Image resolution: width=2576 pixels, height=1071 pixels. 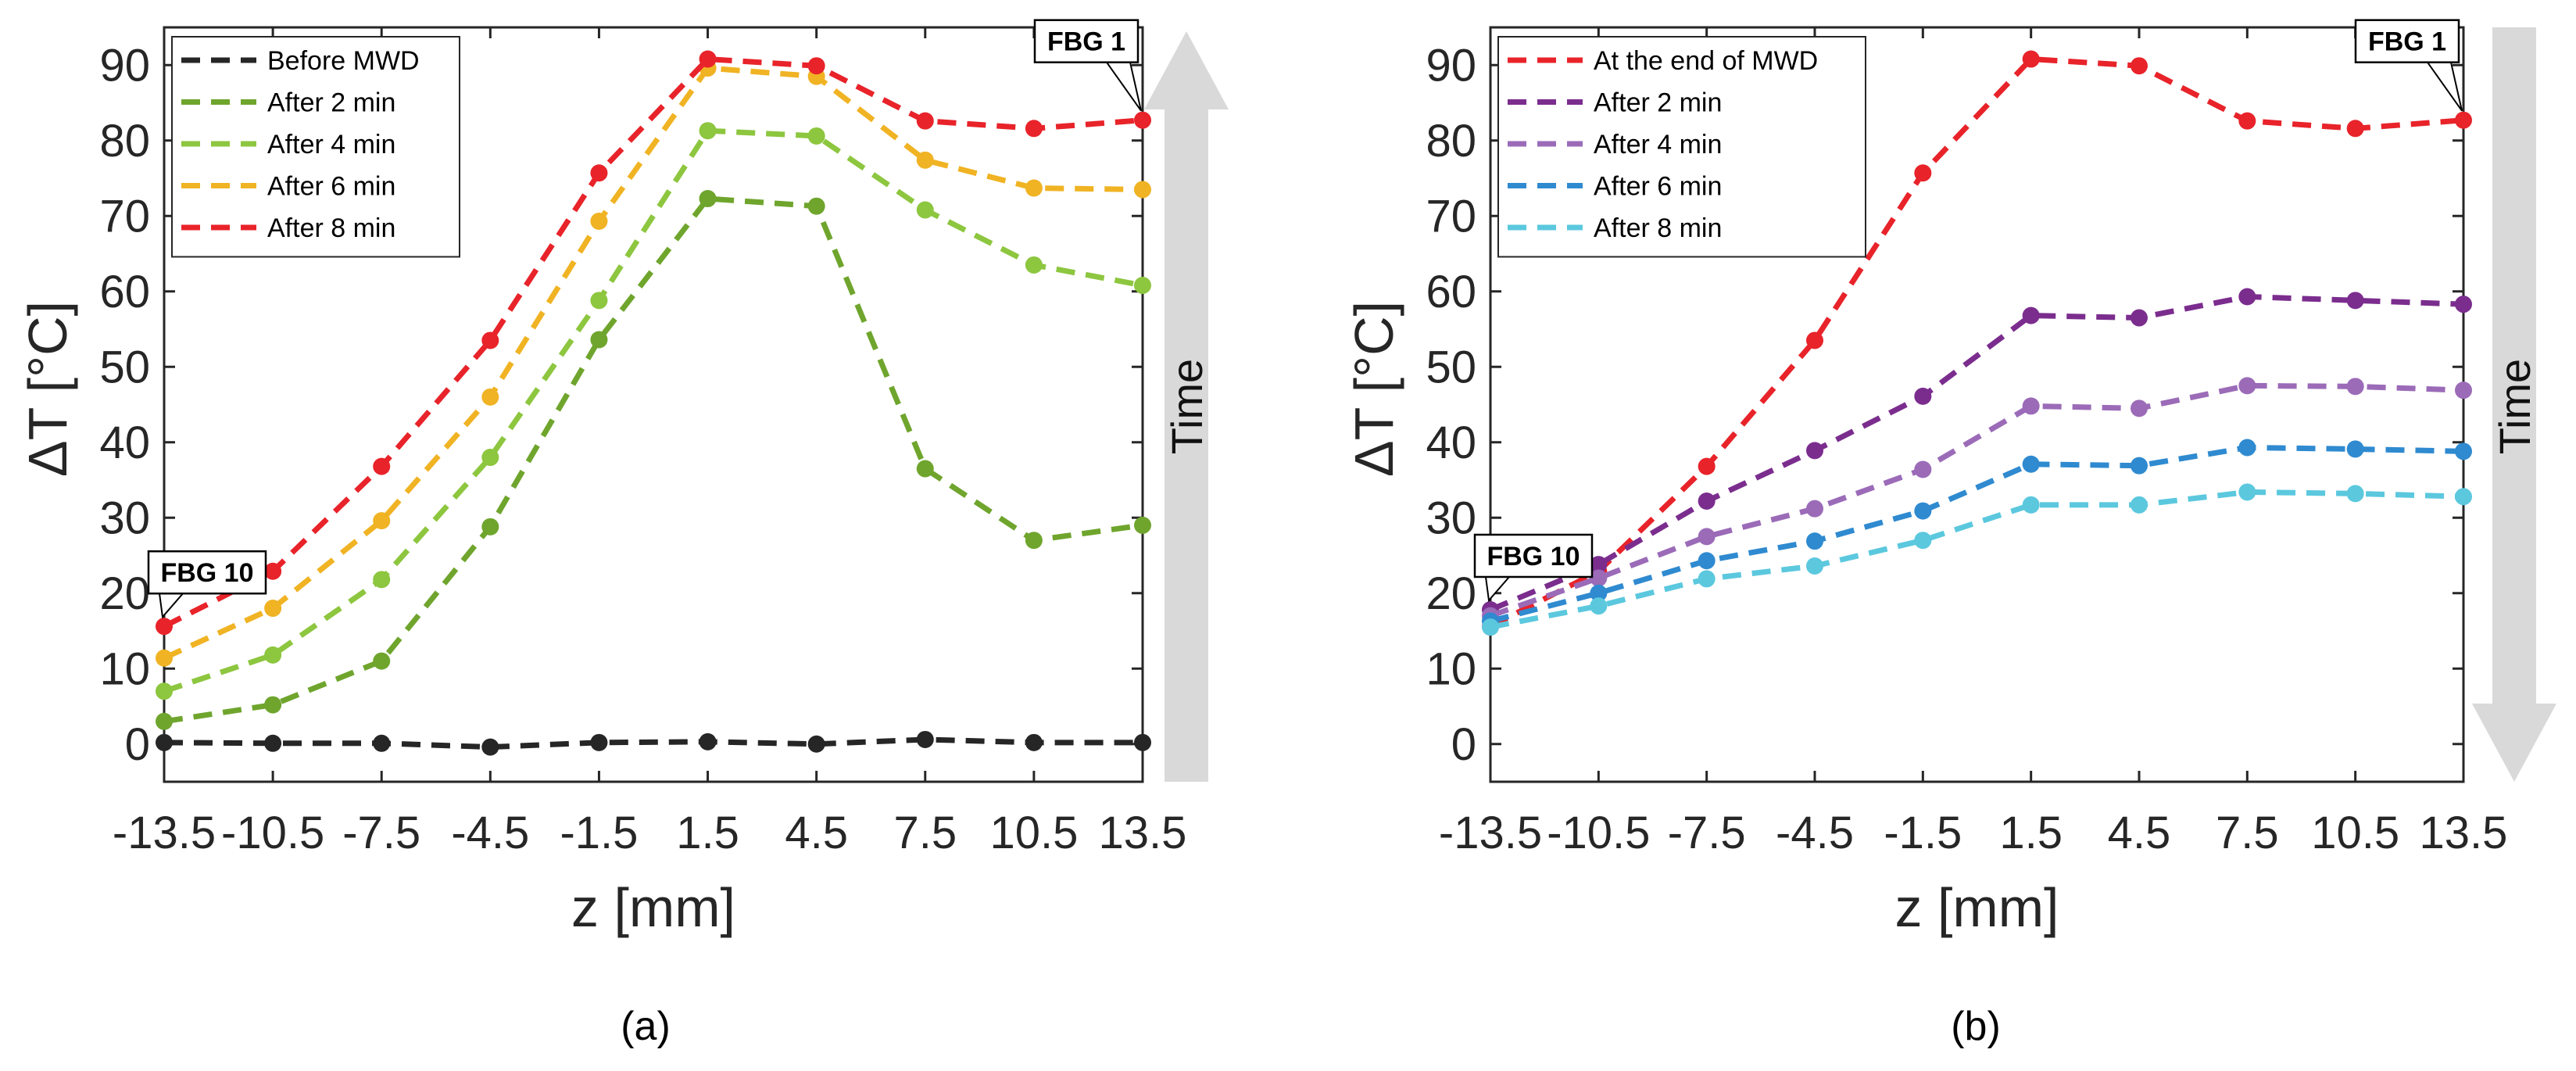 What do you see at coordinates (2247, 833) in the screenshot?
I see `x-tick-label: 7.5` at bounding box center [2247, 833].